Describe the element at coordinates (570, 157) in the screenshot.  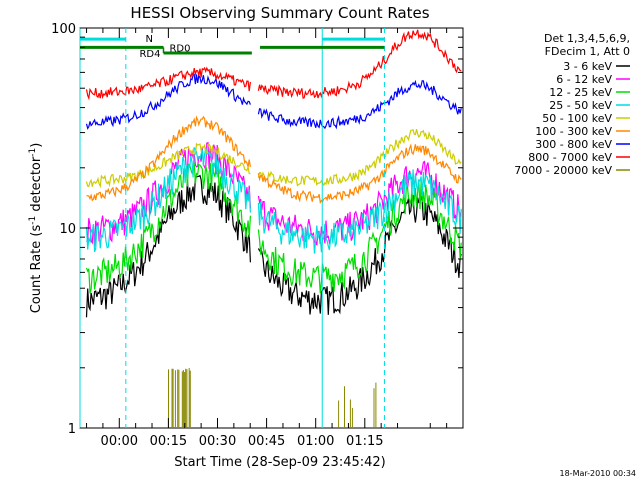
I see `legend-label-7: 800 - 7000 keV` at that location.